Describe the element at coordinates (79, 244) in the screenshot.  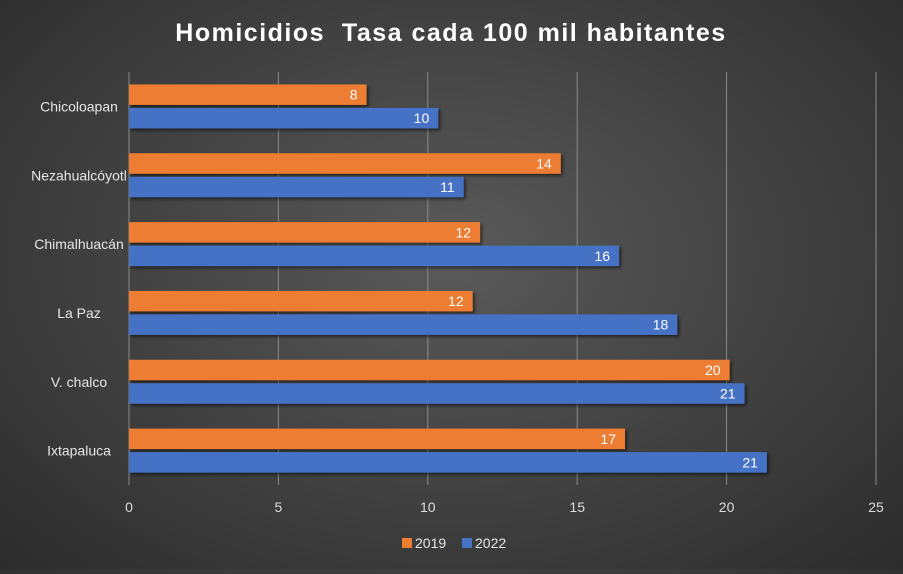
I see `category-label: Chimalhuacán` at that location.